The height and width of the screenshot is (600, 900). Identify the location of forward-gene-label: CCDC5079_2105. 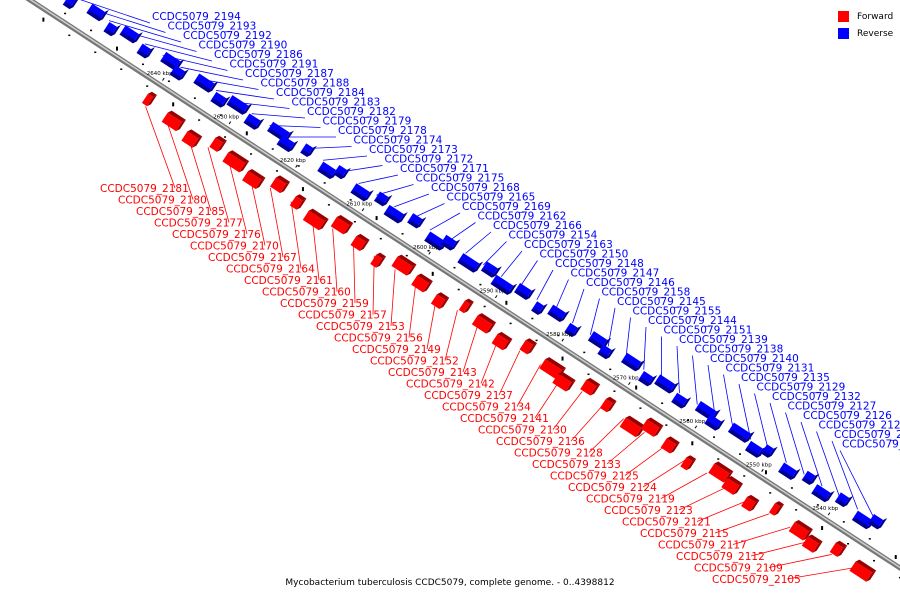
(756, 580).